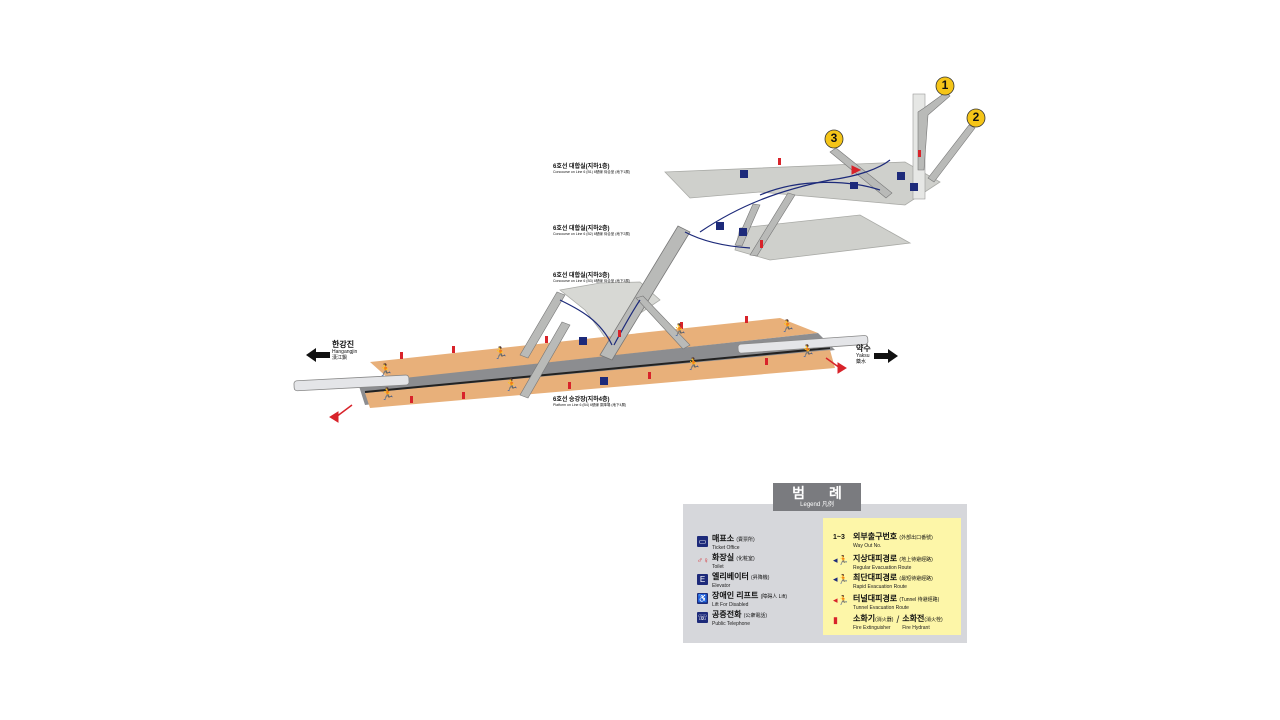 The height and width of the screenshot is (720, 1280). Describe the element at coordinates (592, 172) in the screenshot. I see `level-b1-en: Concourse on Line 6 (B1) 6號線 待合室 (地下1層)` at that location.